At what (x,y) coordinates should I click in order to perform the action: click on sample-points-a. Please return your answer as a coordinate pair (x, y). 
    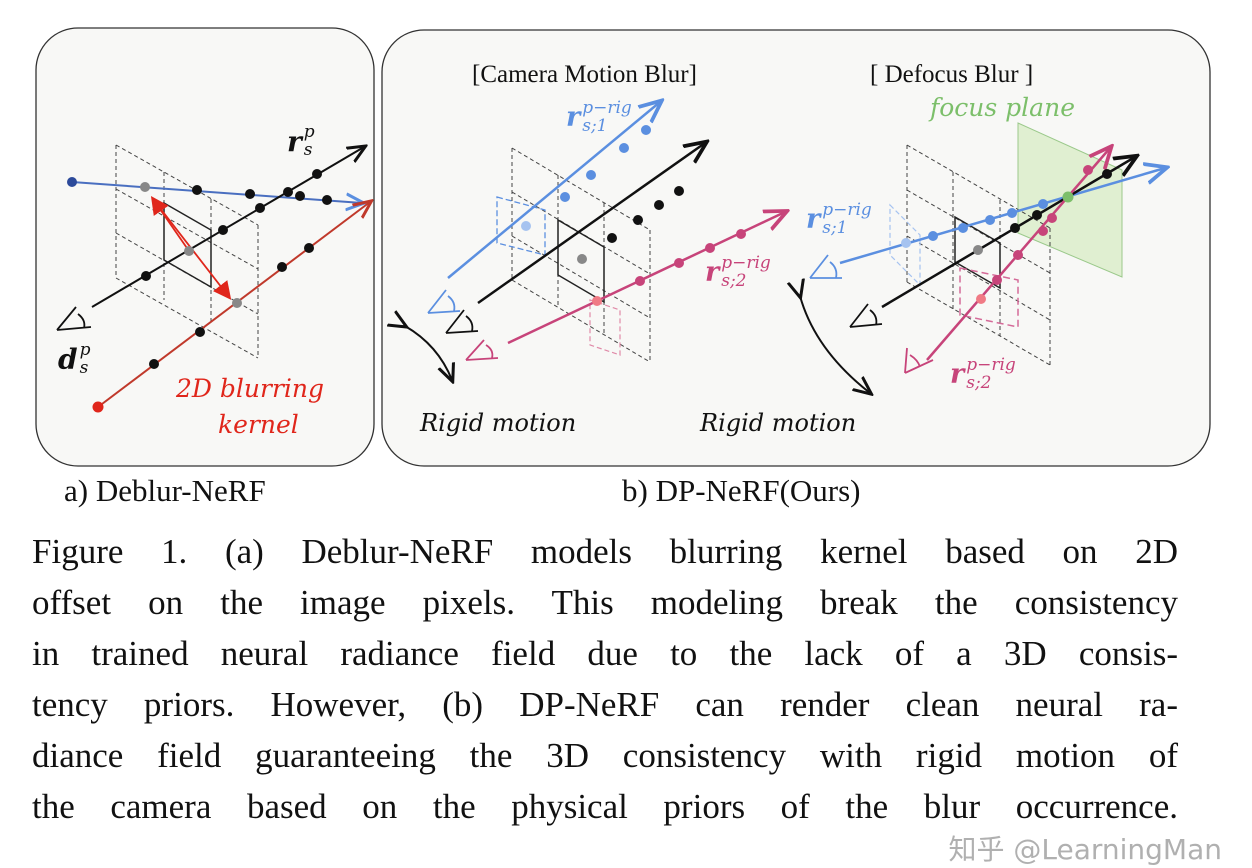
    Looking at the image, I should click on (199, 291).